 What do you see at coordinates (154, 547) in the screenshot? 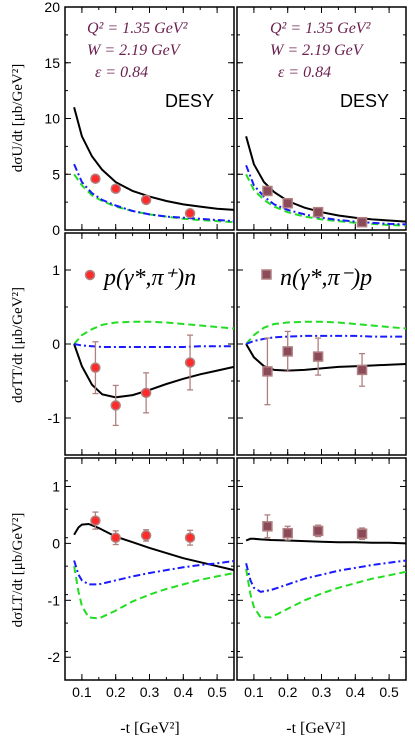
I see `curve-solid-lt-piplus` at bounding box center [154, 547].